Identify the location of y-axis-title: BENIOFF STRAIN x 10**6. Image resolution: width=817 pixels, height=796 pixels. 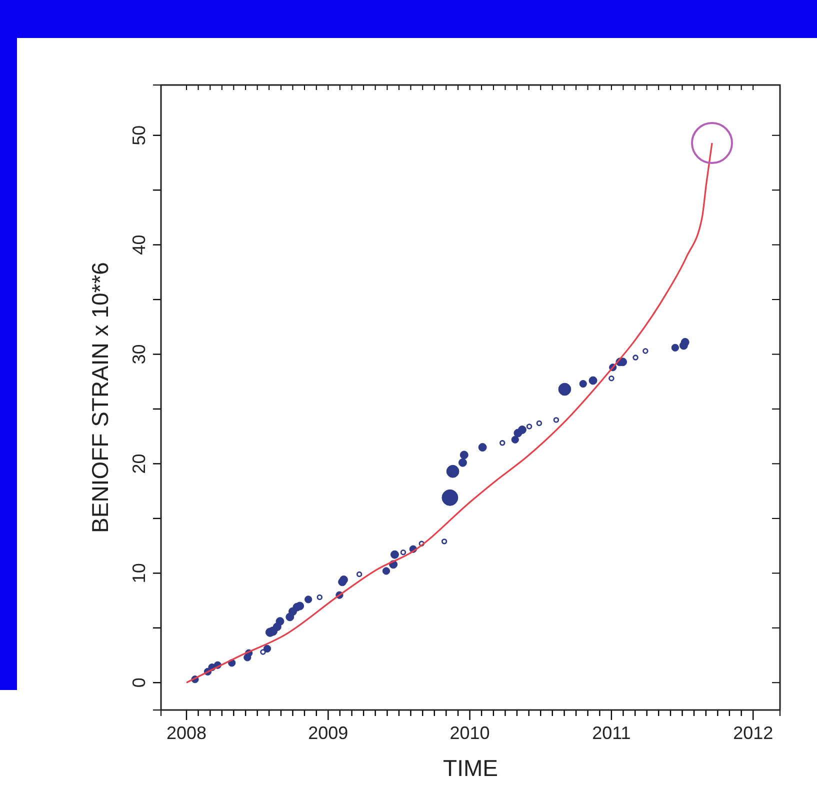
(100, 397).